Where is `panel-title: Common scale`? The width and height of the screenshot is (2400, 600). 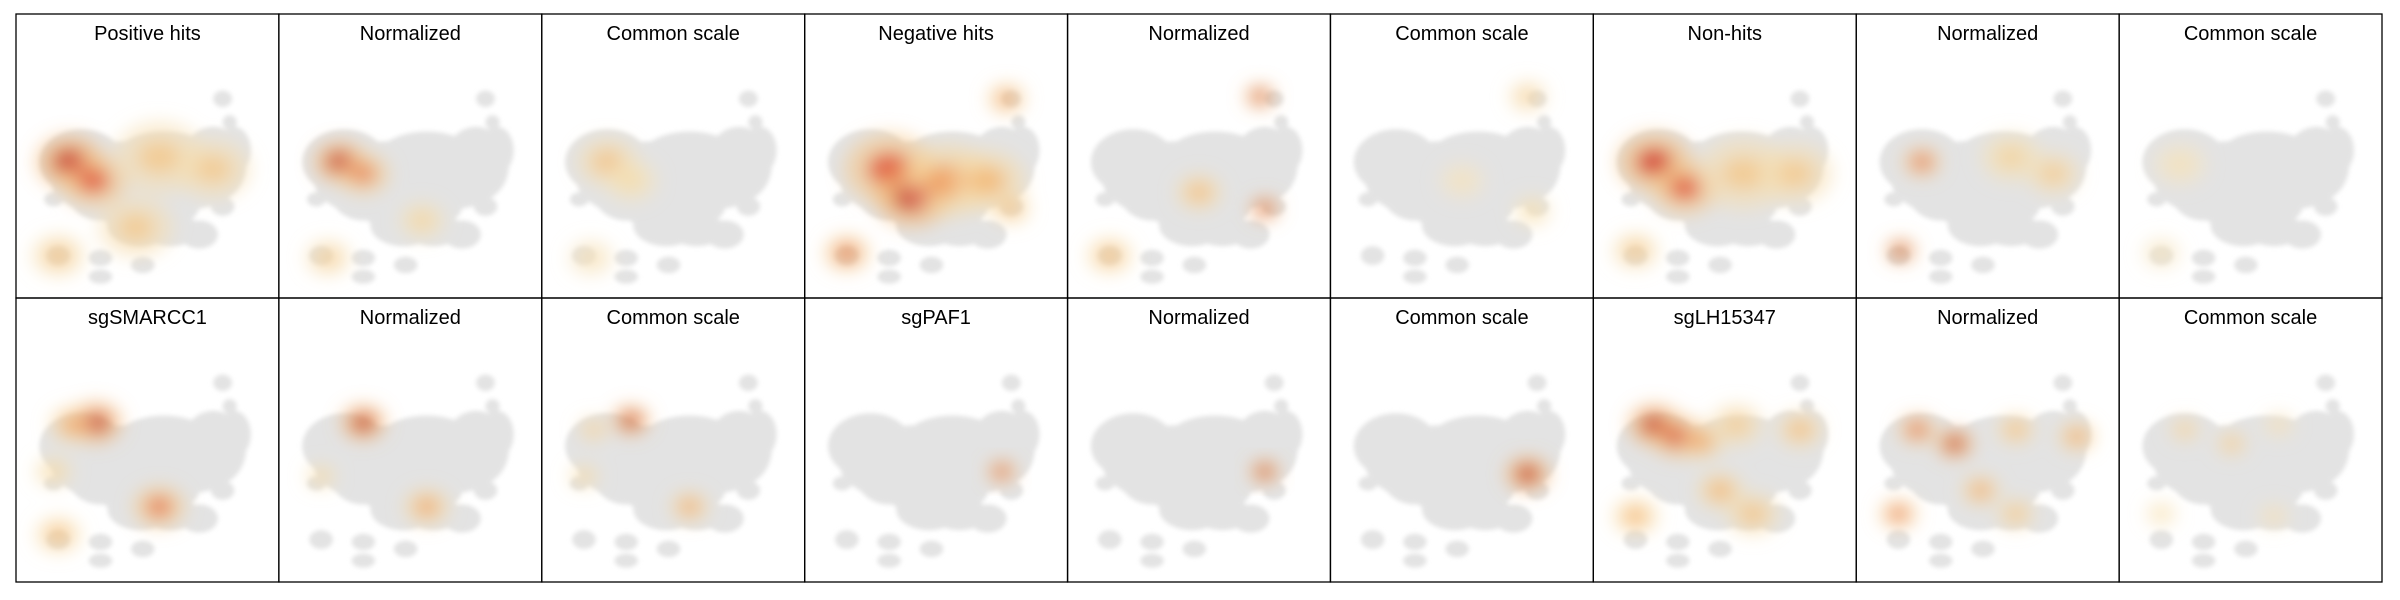
panel-title: Common scale is located at coordinates (1461, 318).